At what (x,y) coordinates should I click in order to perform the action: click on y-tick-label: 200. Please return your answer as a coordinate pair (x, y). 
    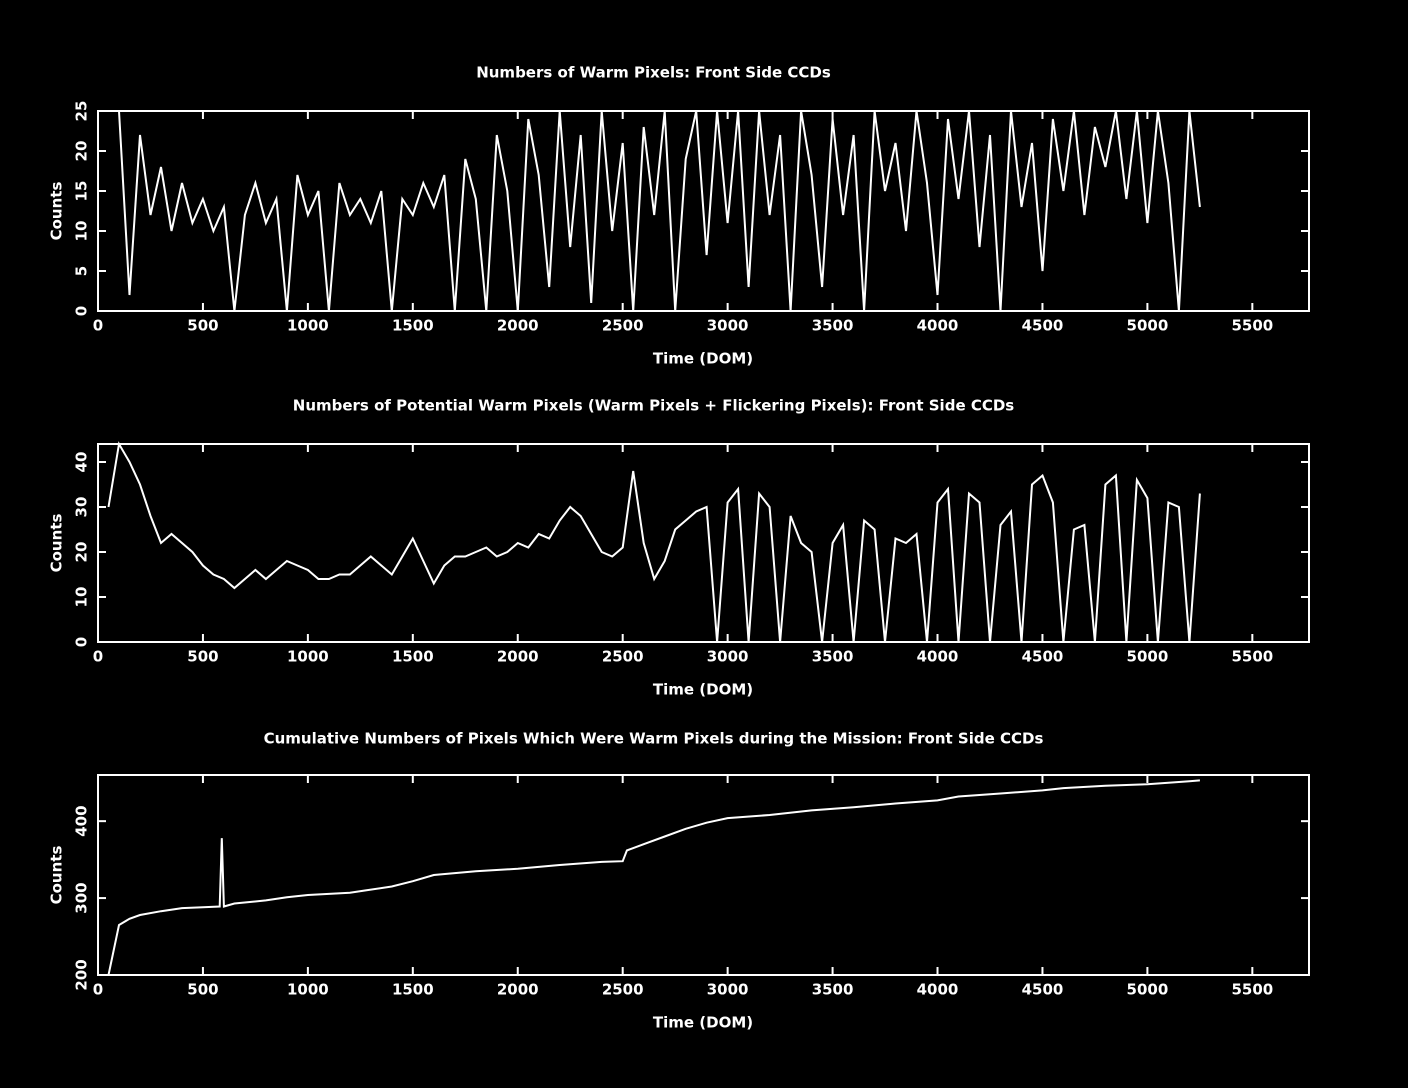
    Looking at the image, I should click on (82, 974).